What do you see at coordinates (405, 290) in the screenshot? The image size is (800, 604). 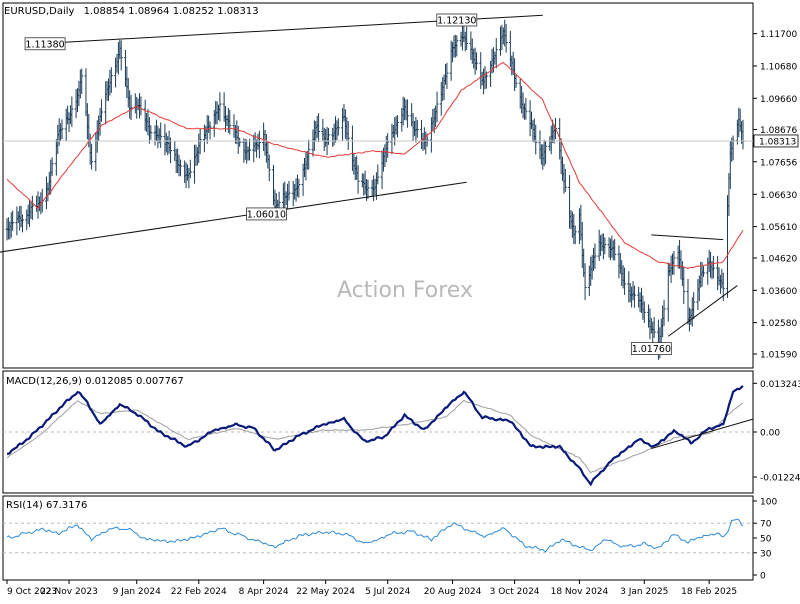 I see `watermark: Action Forex` at bounding box center [405, 290].